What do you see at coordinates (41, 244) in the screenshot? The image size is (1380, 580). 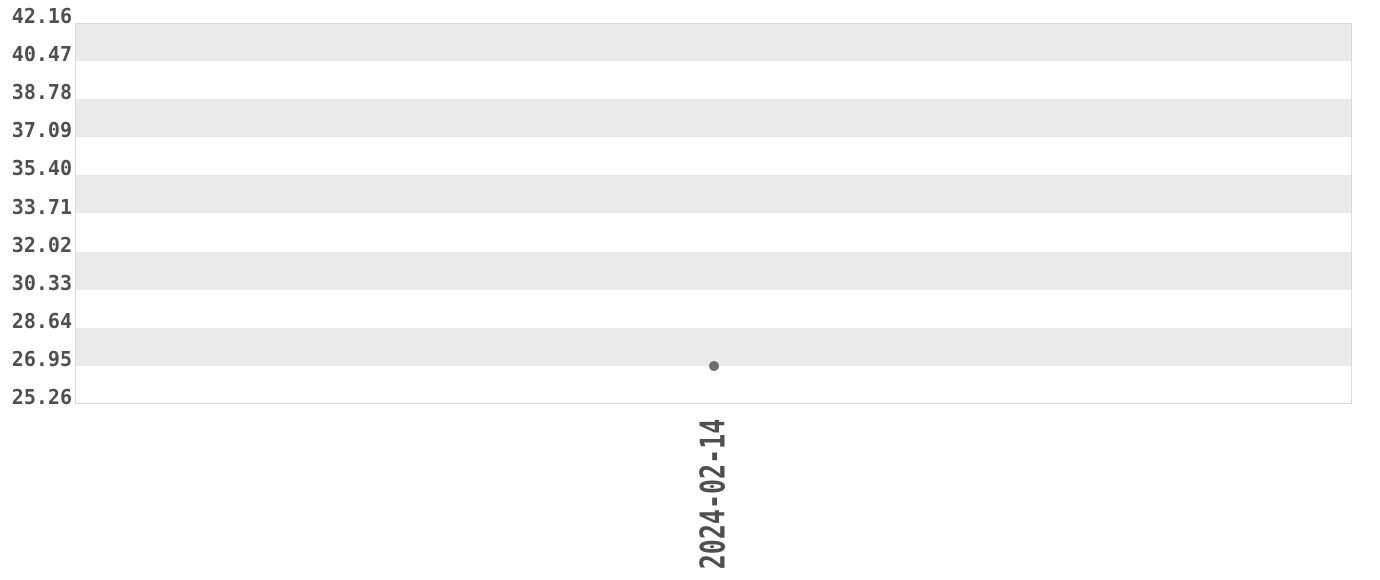 I see `y-axis-tick-label: 32.02` at bounding box center [41, 244].